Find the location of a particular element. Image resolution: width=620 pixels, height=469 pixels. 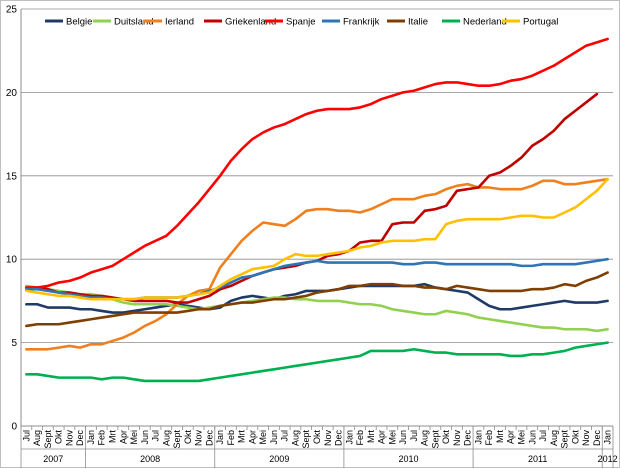

year-label: 2009 is located at coordinates (279, 459).